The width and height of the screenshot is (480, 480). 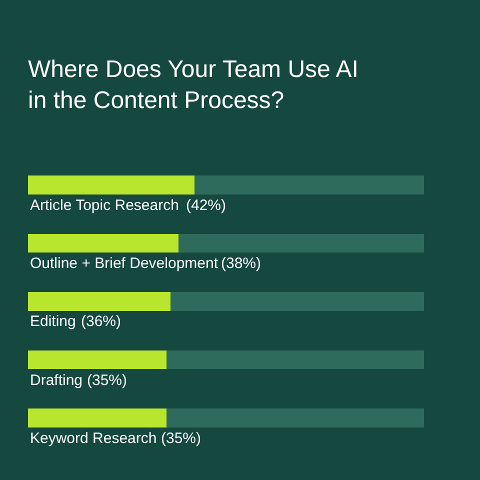 I want to click on y-tick-label: Keyword Research, so click(x=93, y=438).